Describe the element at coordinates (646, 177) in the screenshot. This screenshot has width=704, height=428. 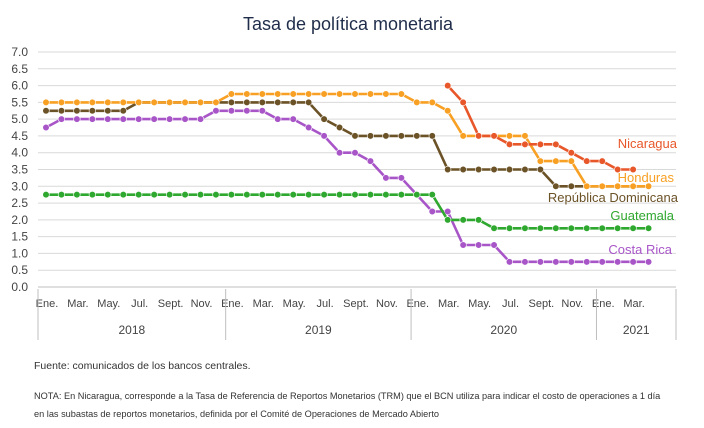
I see `series-name-label: Honduras` at that location.